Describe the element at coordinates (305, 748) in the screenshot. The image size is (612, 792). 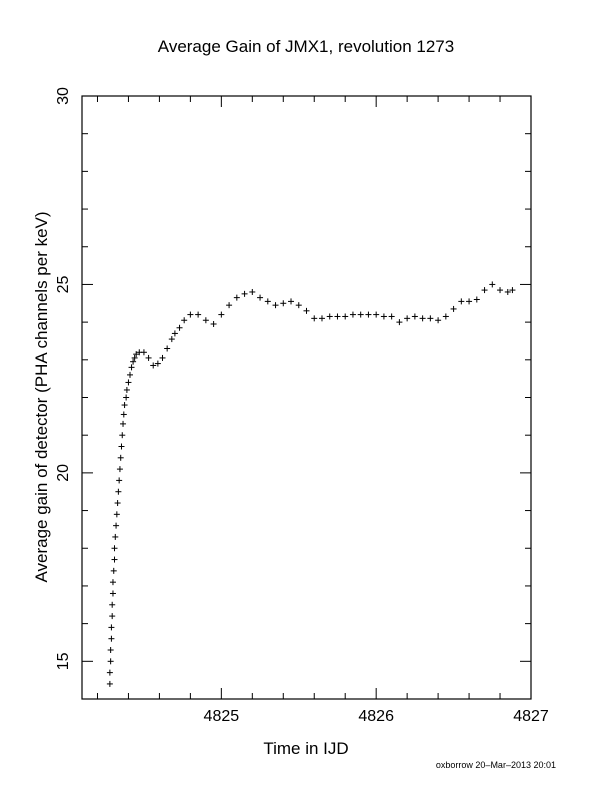
I see `x-axis-label: Time in IJD` at that location.